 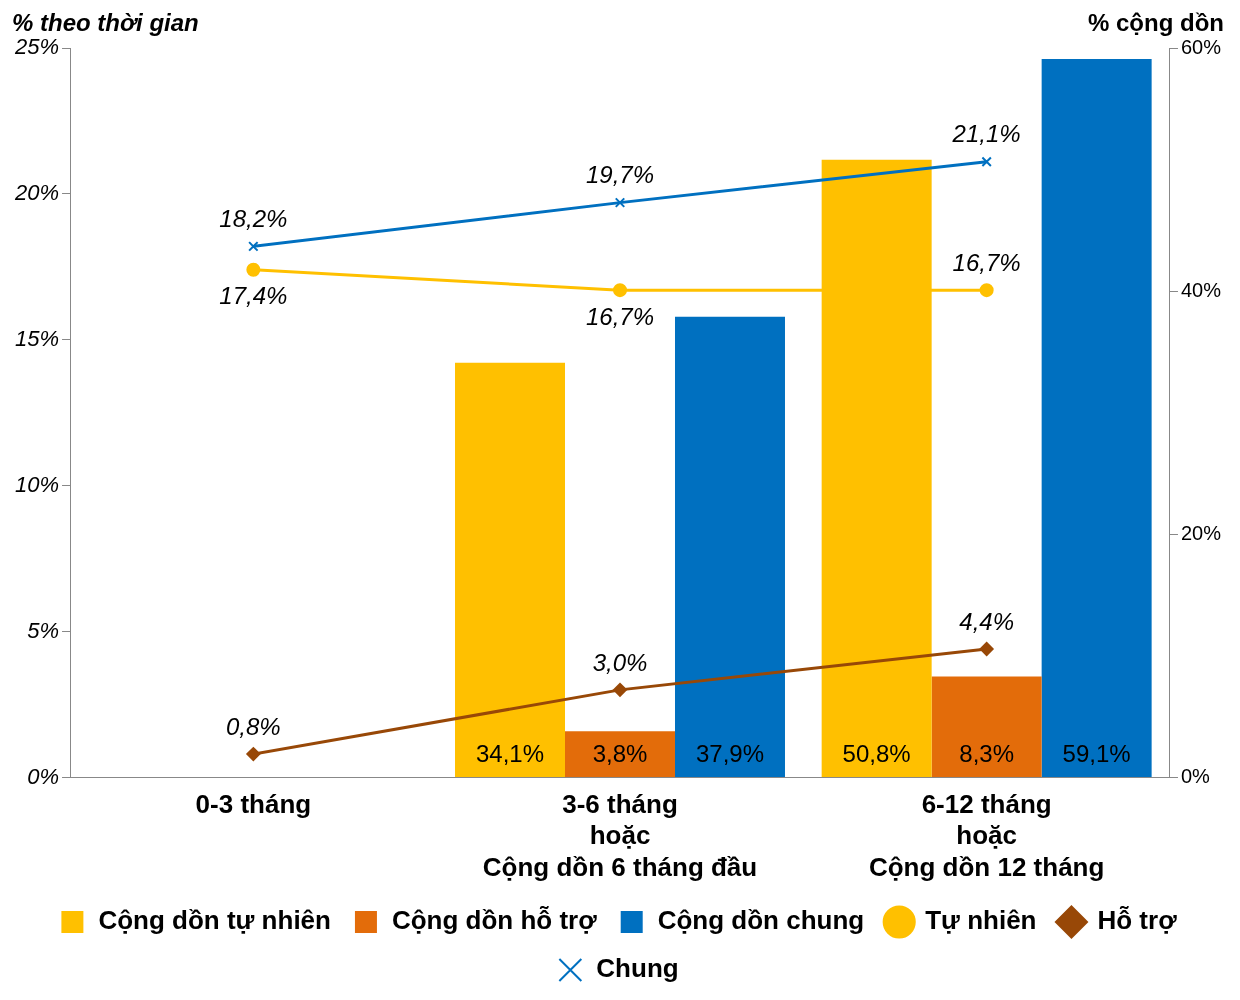 What do you see at coordinates (36, 193) in the screenshot?
I see `y-tick-label: 20%` at bounding box center [36, 193].